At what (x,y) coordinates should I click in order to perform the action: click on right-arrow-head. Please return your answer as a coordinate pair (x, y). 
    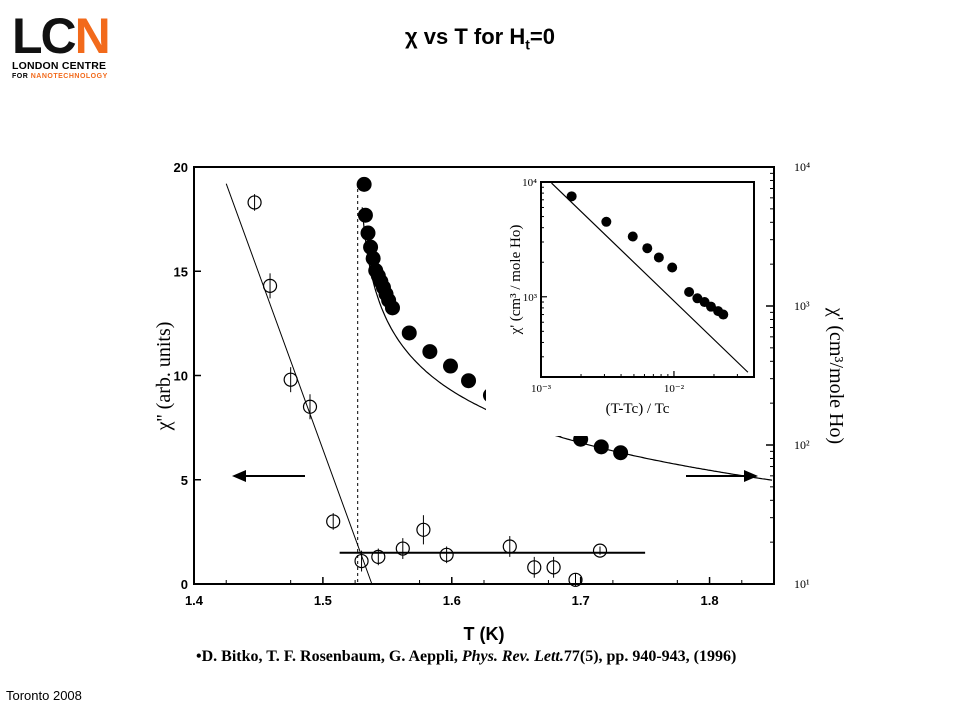
    Looking at the image, I should click on (751, 476).